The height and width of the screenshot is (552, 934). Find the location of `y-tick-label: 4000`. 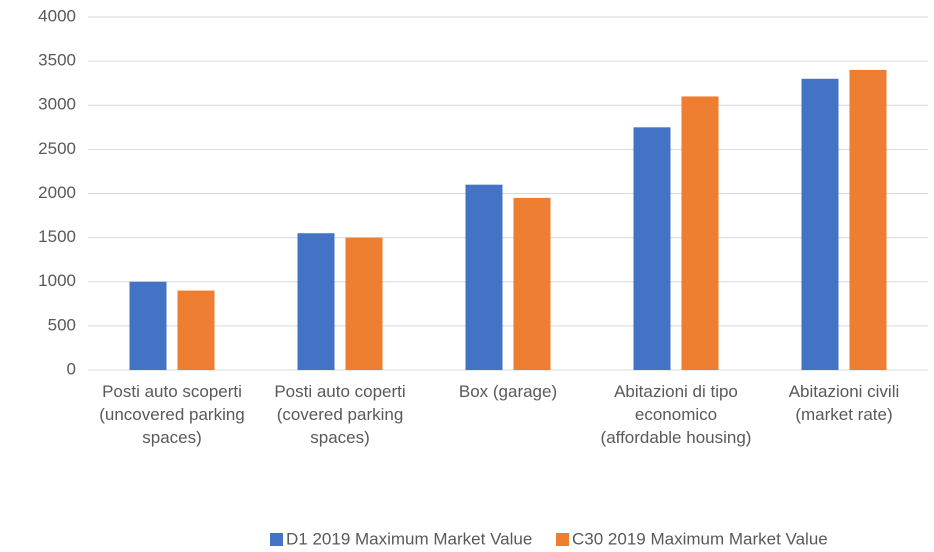

y-tick-label: 4000 is located at coordinates (57, 15).